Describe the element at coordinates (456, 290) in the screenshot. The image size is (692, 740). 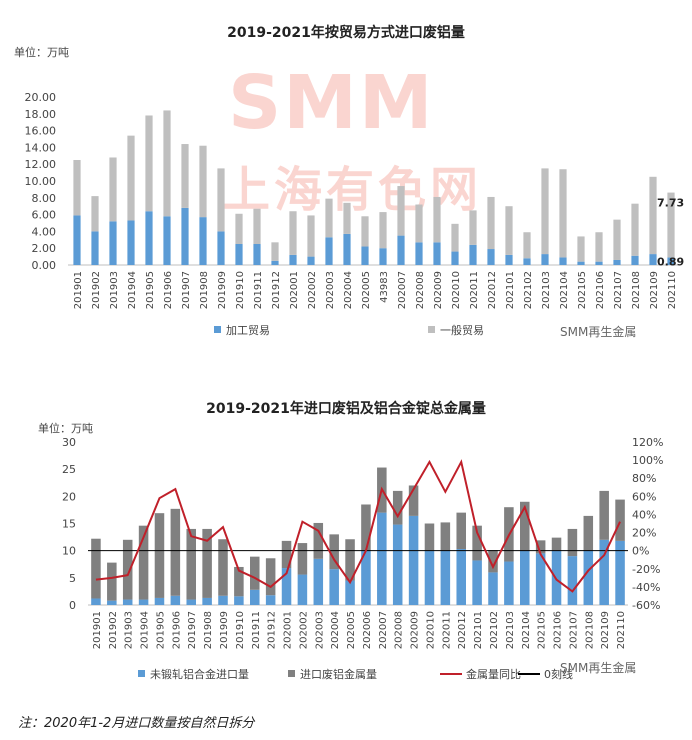
I see `chart1-xtick: 202010` at that location.